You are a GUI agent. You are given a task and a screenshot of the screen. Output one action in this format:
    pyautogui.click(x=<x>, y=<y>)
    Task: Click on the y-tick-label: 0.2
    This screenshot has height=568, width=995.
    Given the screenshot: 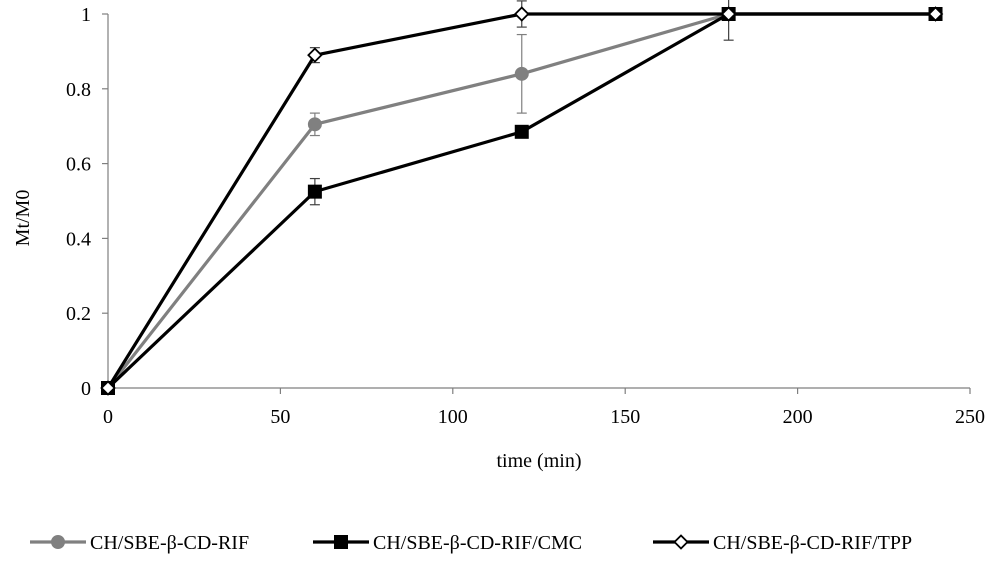 What is the action you would take?
    pyautogui.click(x=78, y=314)
    